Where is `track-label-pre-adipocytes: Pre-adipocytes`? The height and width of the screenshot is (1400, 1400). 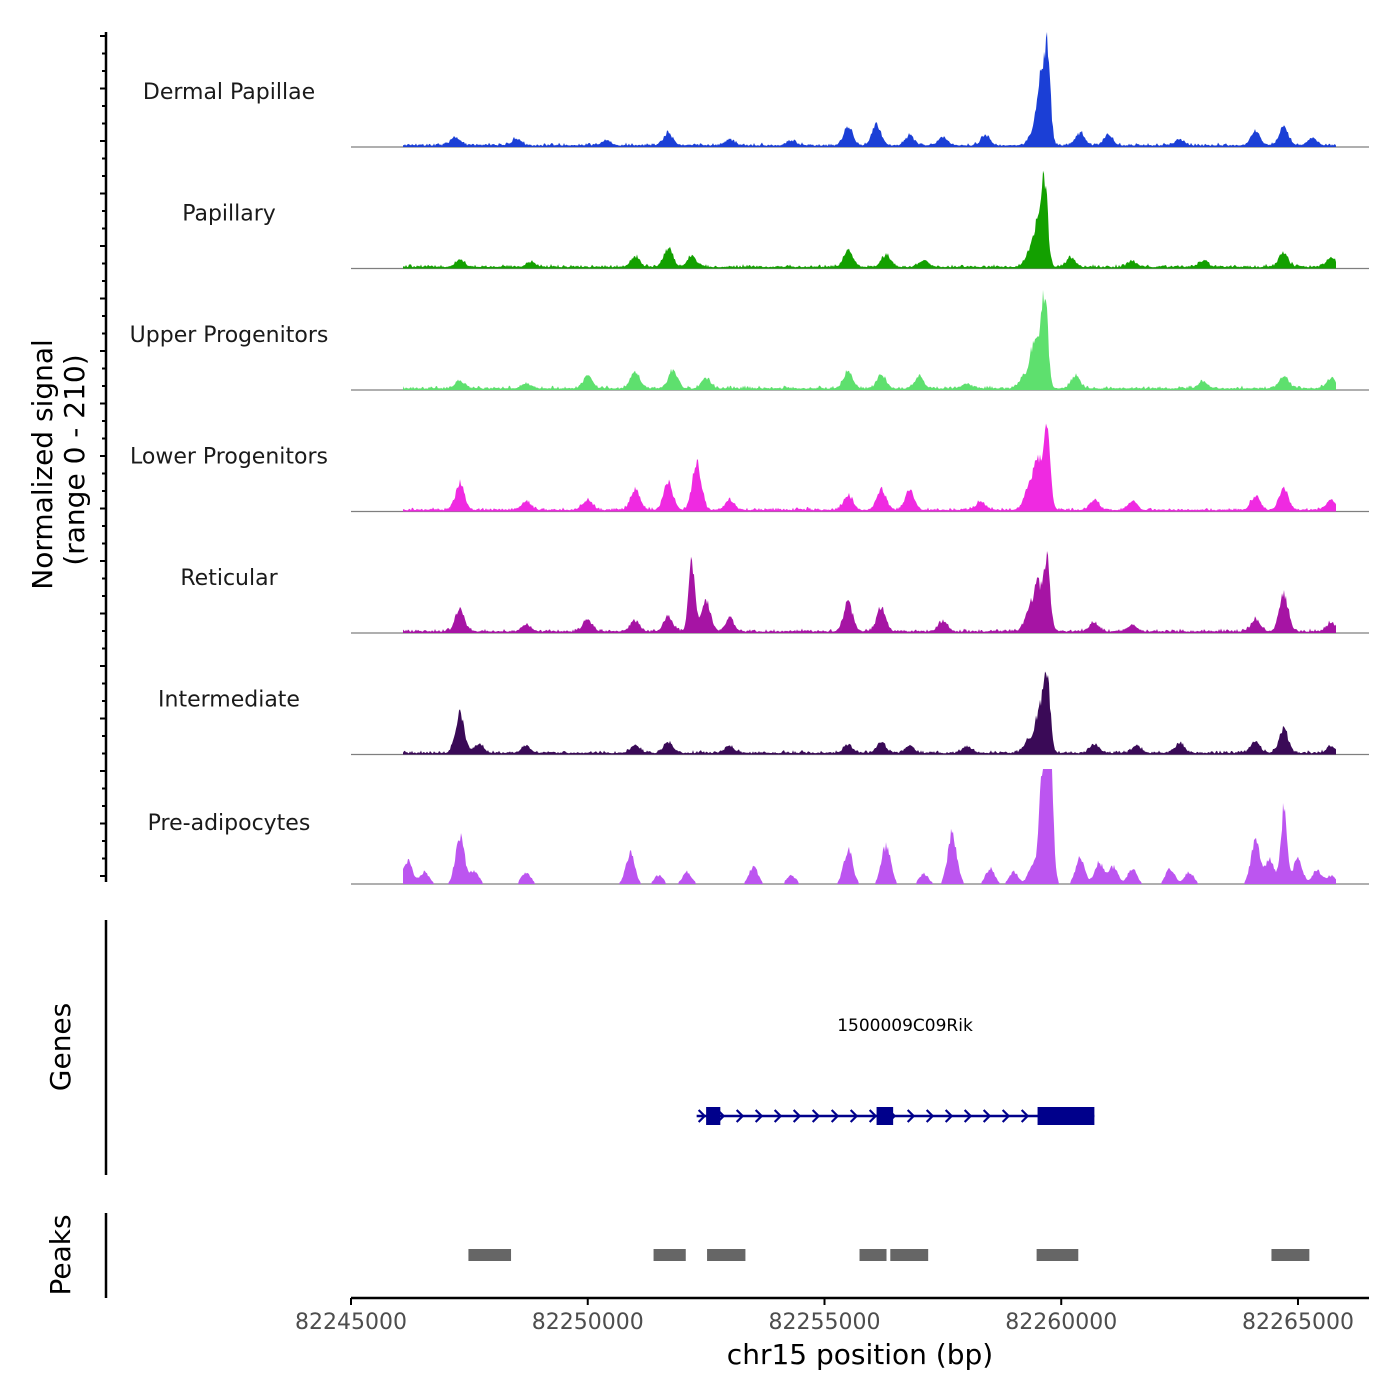 track-label-pre-adipocytes: Pre-adipocytes is located at coordinates (229, 823).